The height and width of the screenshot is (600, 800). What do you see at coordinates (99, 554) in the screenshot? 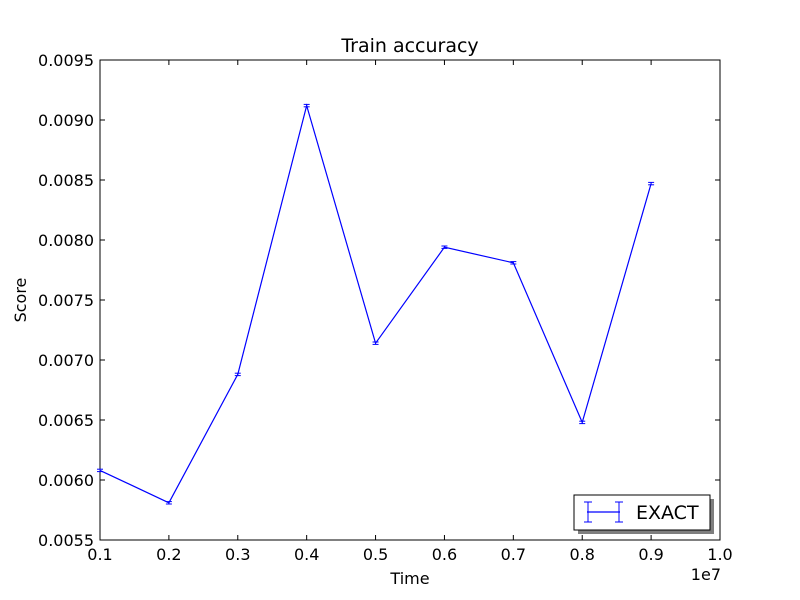
I see `x-tick-label: 0.1` at bounding box center [99, 554].